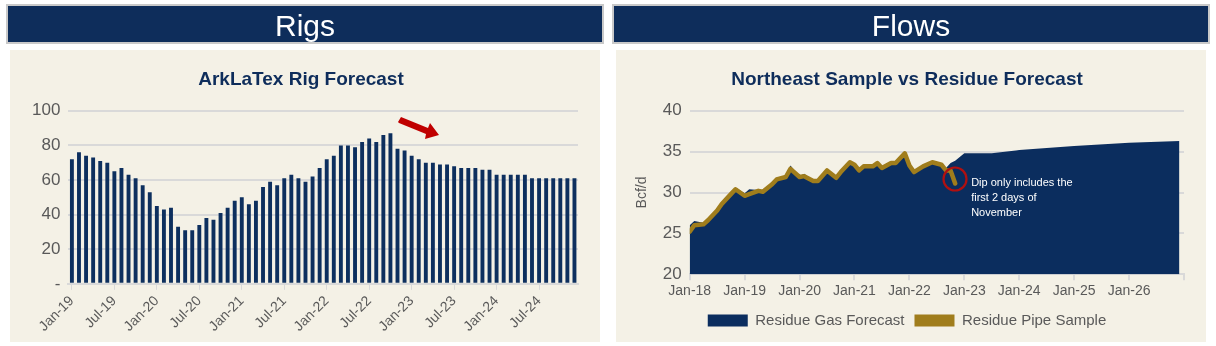 The width and height of the screenshot is (1216, 346). What do you see at coordinates (830, 319) in the screenshot?
I see `legend-label: Residue Gas Forecast` at bounding box center [830, 319].